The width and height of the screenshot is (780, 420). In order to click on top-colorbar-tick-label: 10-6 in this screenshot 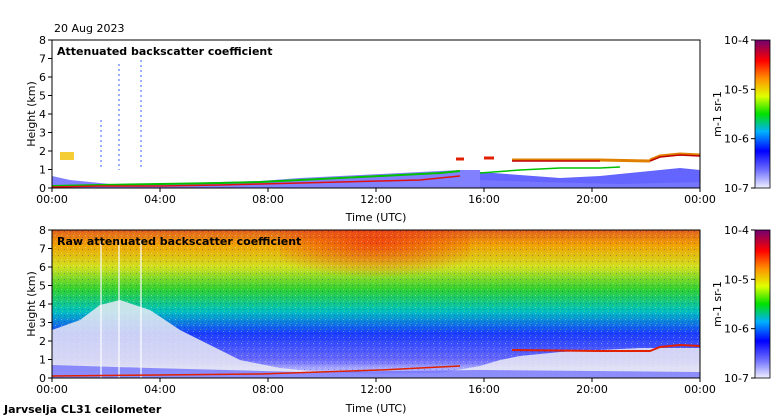, I will do `click(736, 139)`.